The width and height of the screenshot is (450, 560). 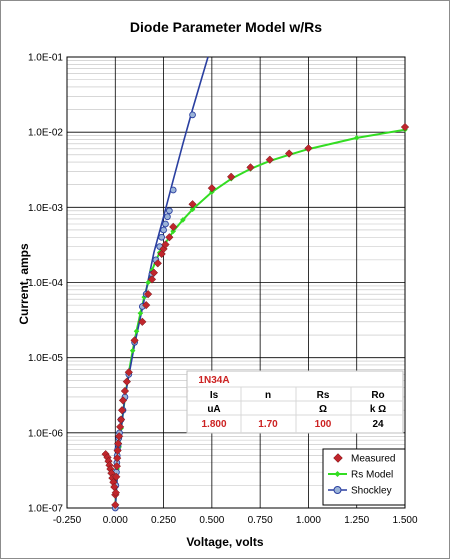 What do you see at coordinates (378, 409) in the screenshot?
I see `table-unit-ro: k Ω` at bounding box center [378, 409].